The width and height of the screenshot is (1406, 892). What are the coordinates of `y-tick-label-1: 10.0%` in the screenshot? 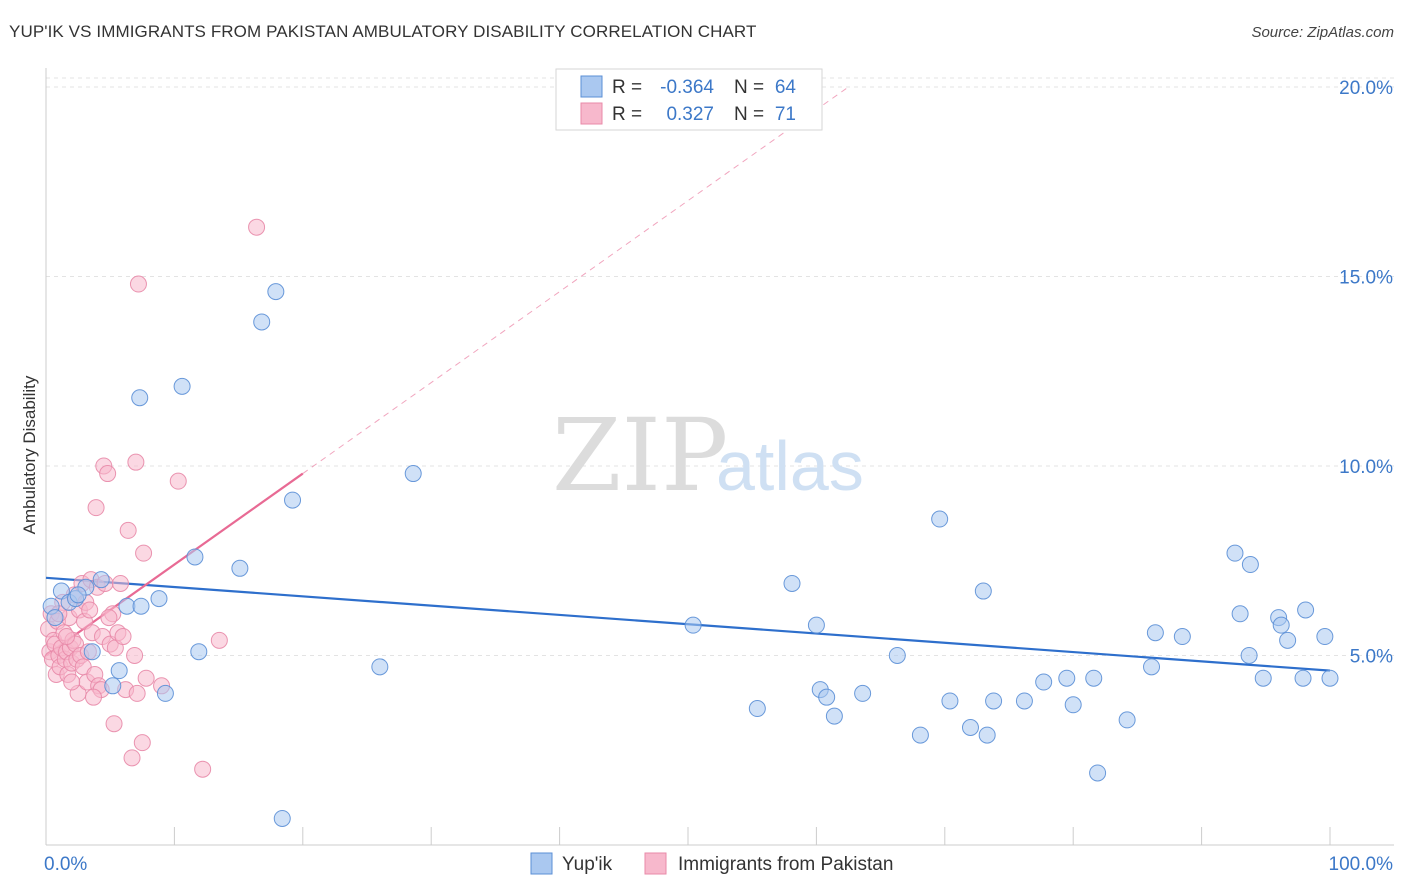 It's located at (1366, 467).